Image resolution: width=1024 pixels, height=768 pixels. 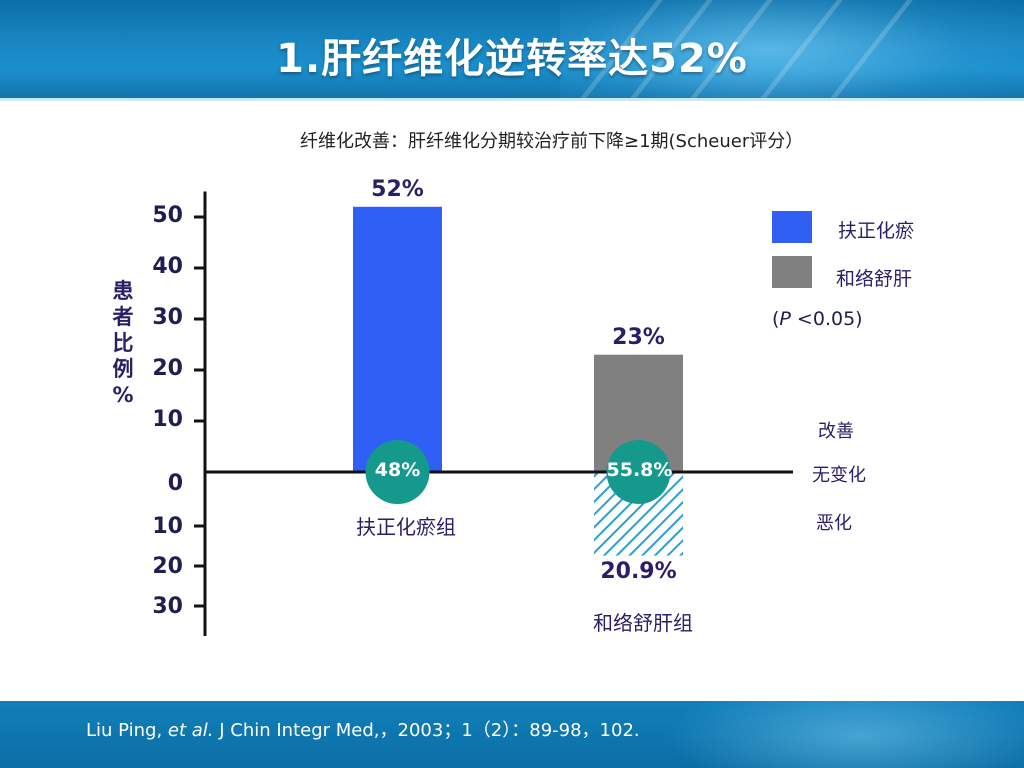 I want to click on y-axis-label-char: 比, so click(x=123, y=343).